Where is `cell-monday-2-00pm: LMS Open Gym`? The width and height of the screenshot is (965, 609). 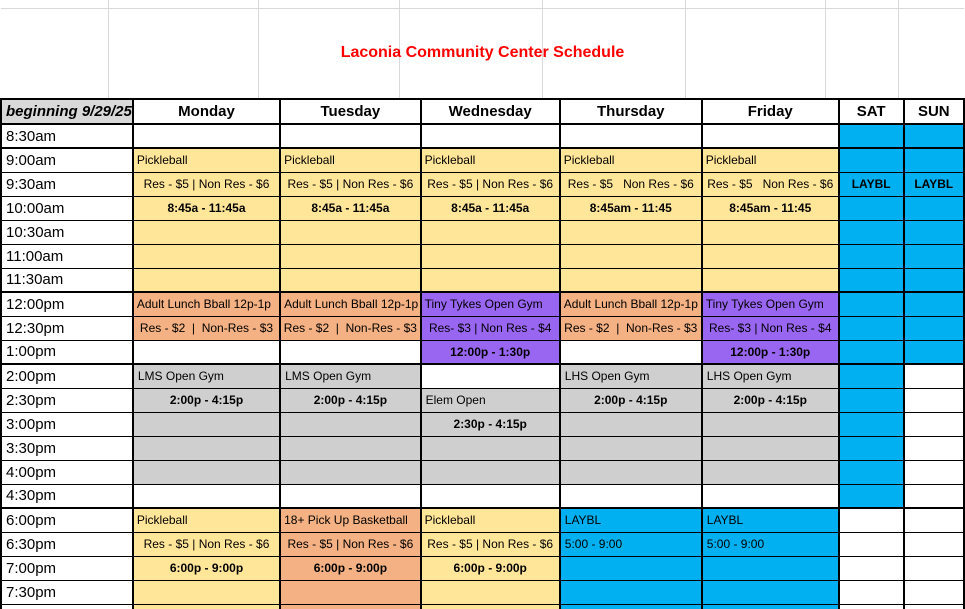
cell-monday-2-00pm: LMS Open Gym is located at coordinates (206, 376).